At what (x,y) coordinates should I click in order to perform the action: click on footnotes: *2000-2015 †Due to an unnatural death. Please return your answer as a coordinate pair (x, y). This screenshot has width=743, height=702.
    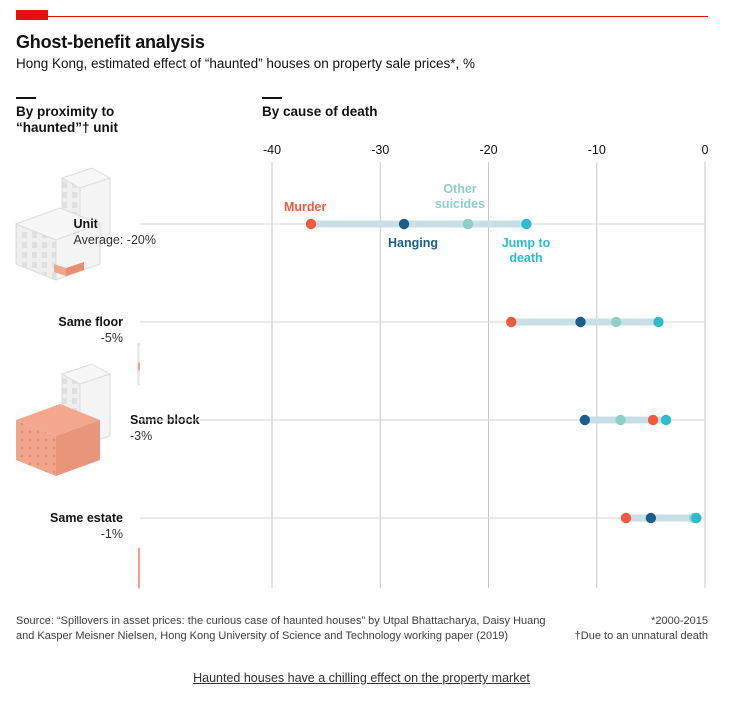
    Looking at the image, I should click on (641, 629).